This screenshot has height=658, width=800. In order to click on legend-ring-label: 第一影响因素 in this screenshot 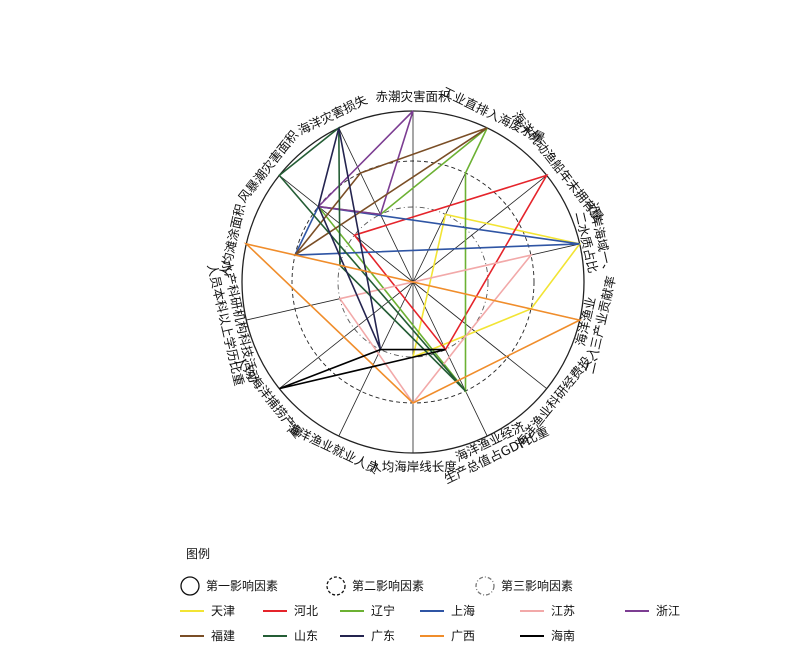, I will do `click(242, 585)`.